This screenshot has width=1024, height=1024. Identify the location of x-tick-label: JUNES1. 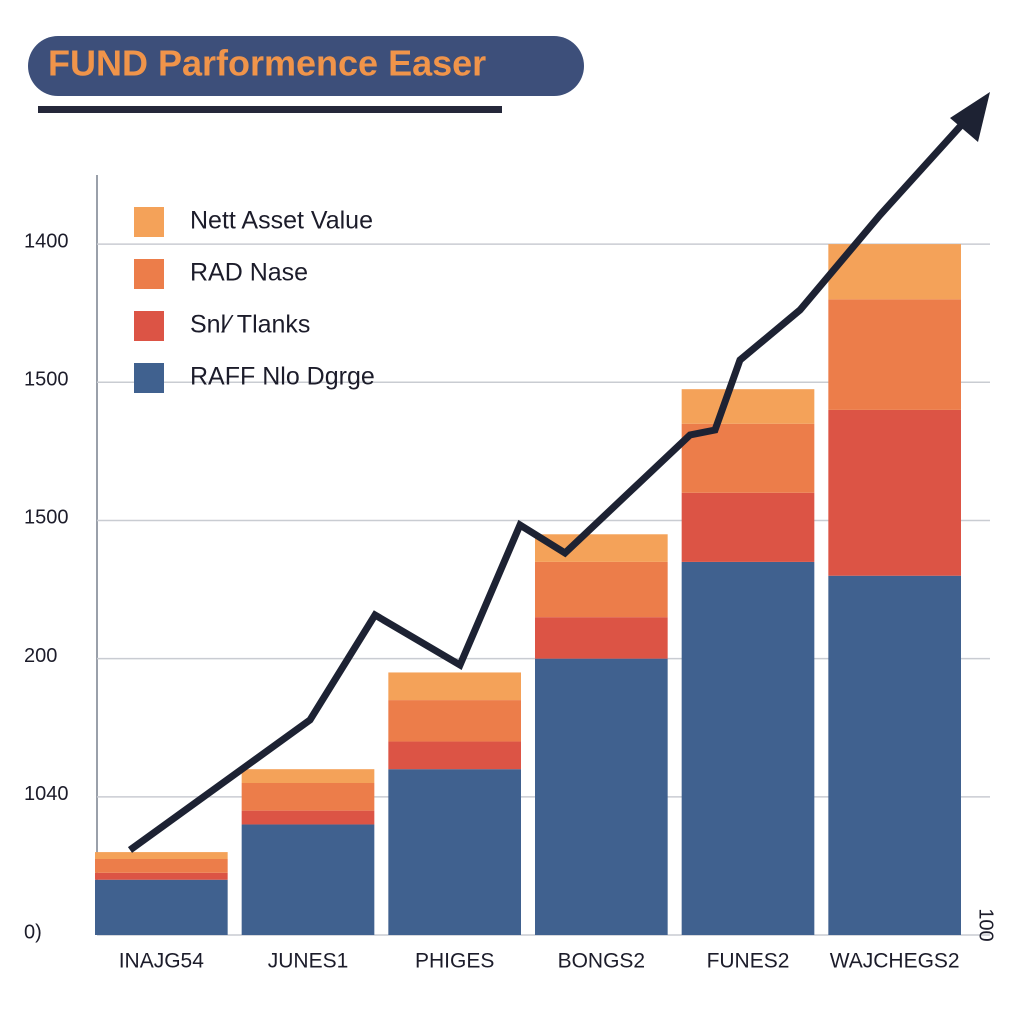
(308, 961).